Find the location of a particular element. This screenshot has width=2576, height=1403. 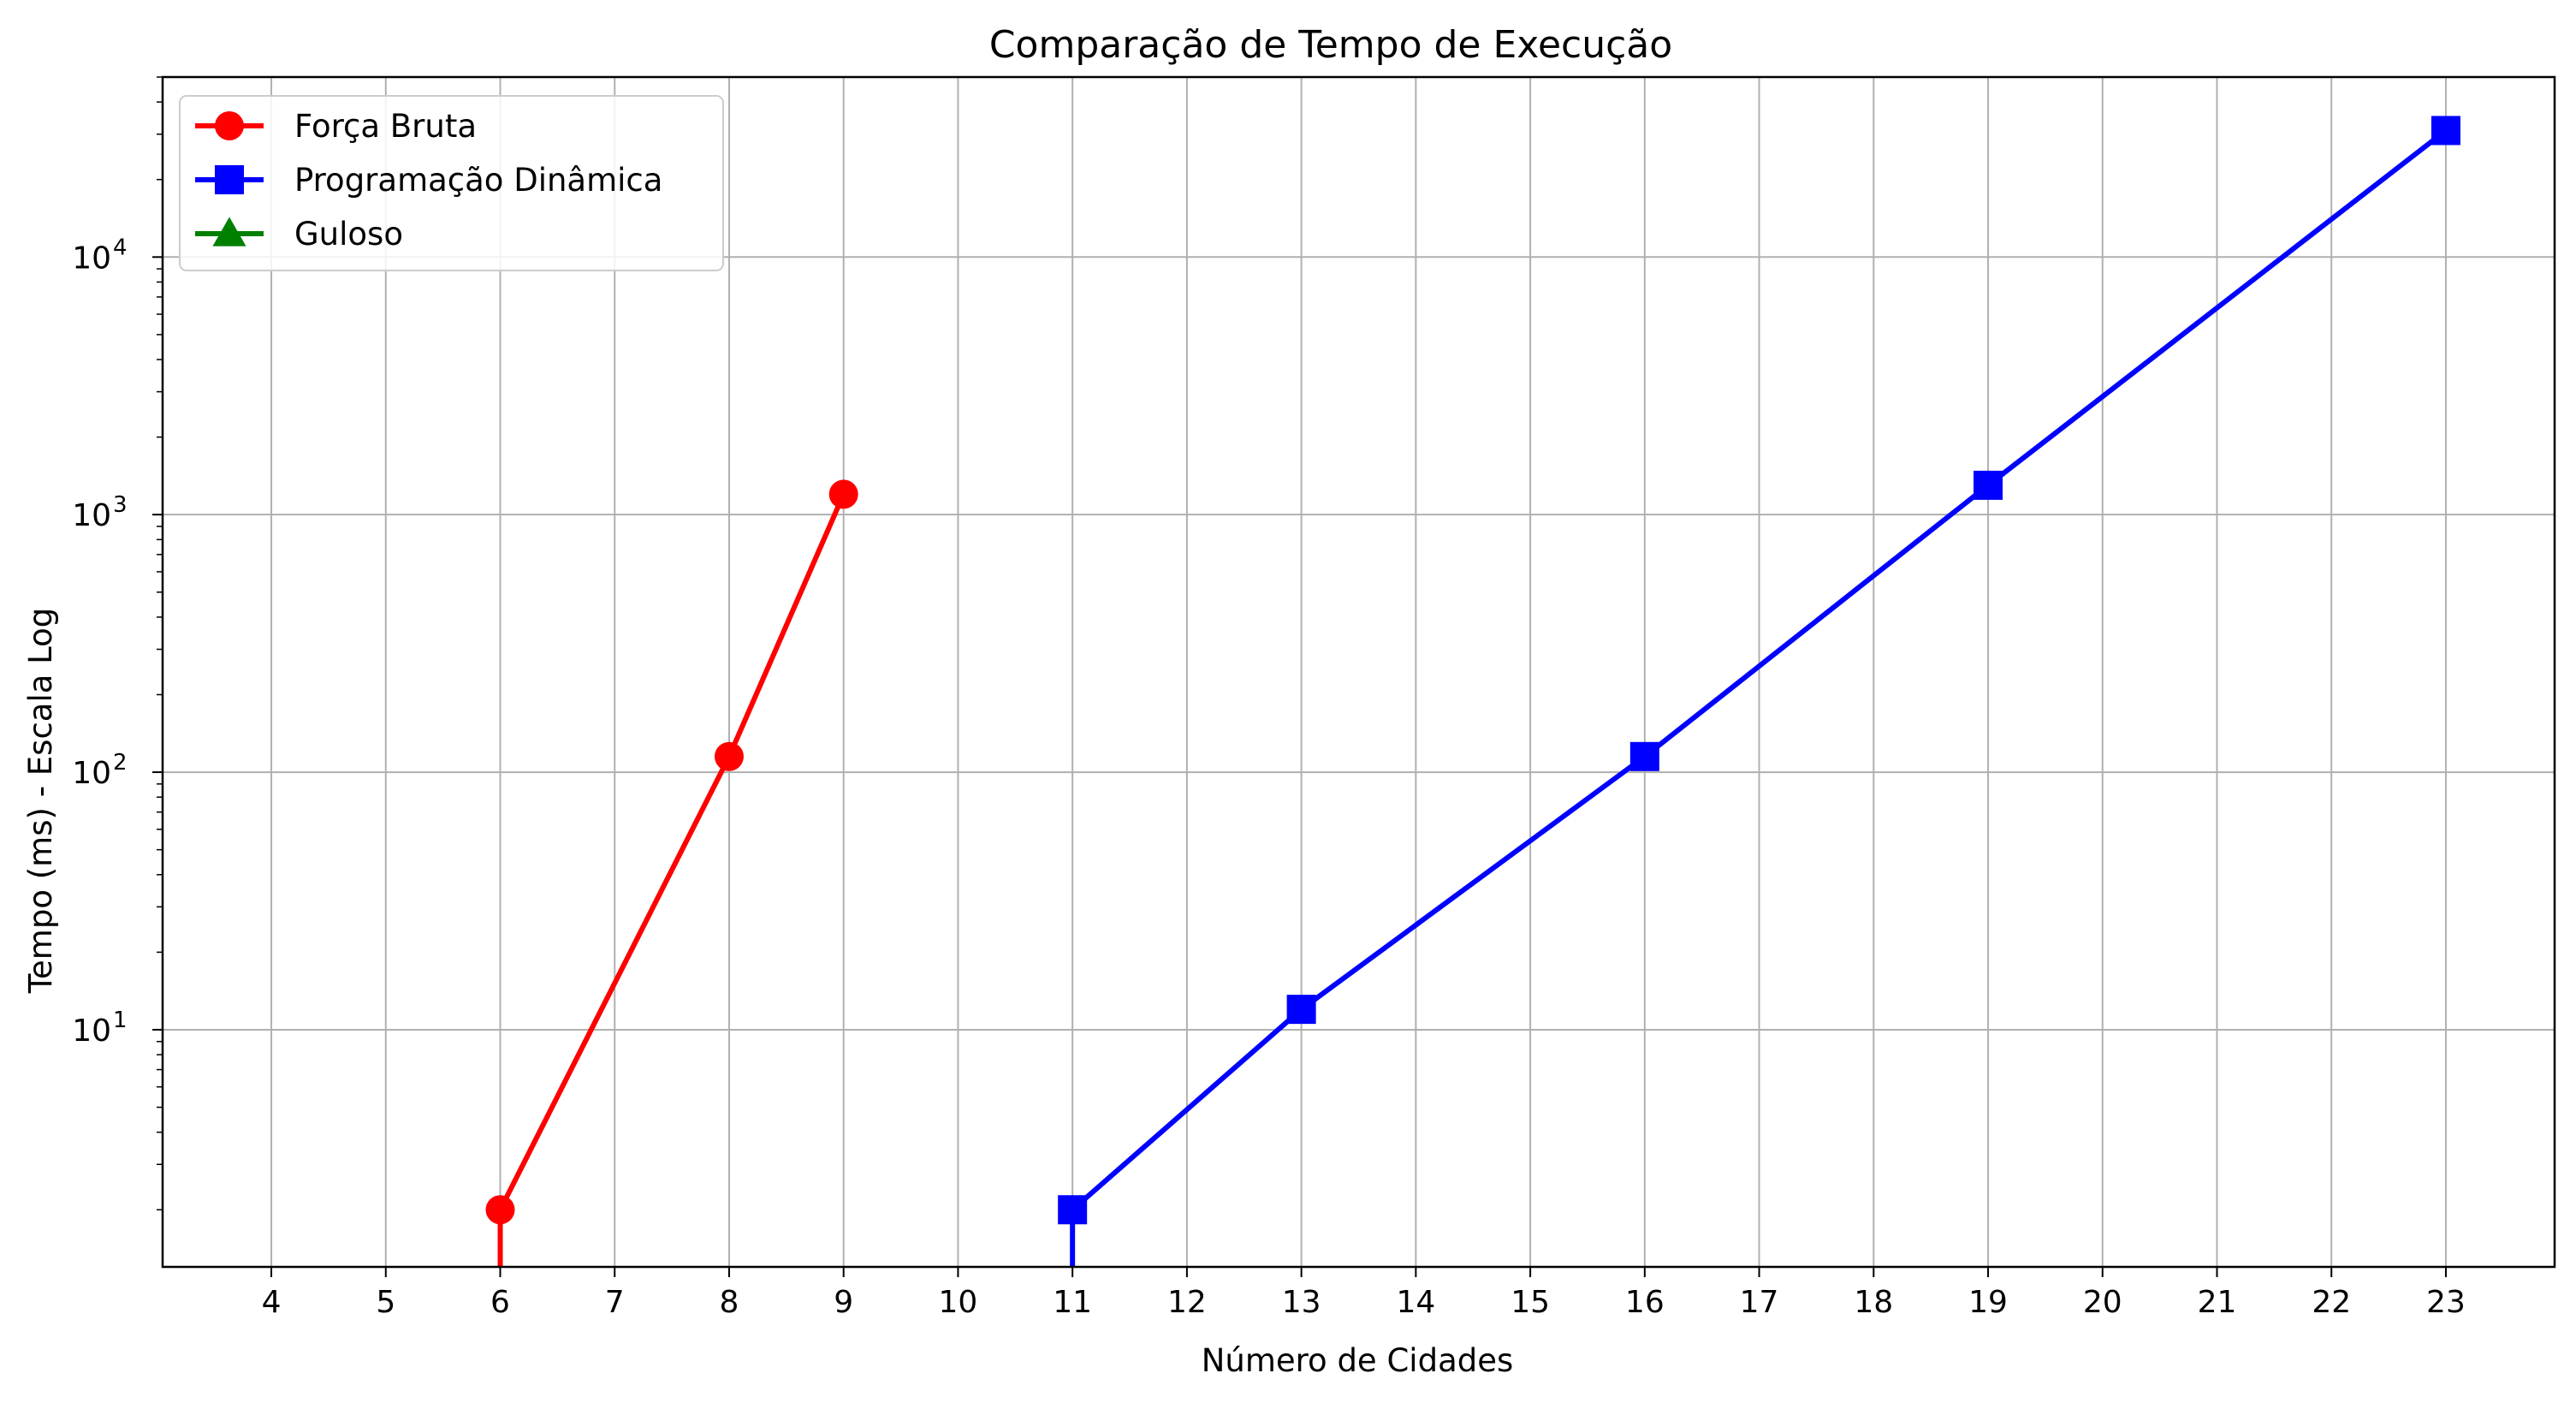

legend-label: Programação Dinâmica is located at coordinates (478, 181).